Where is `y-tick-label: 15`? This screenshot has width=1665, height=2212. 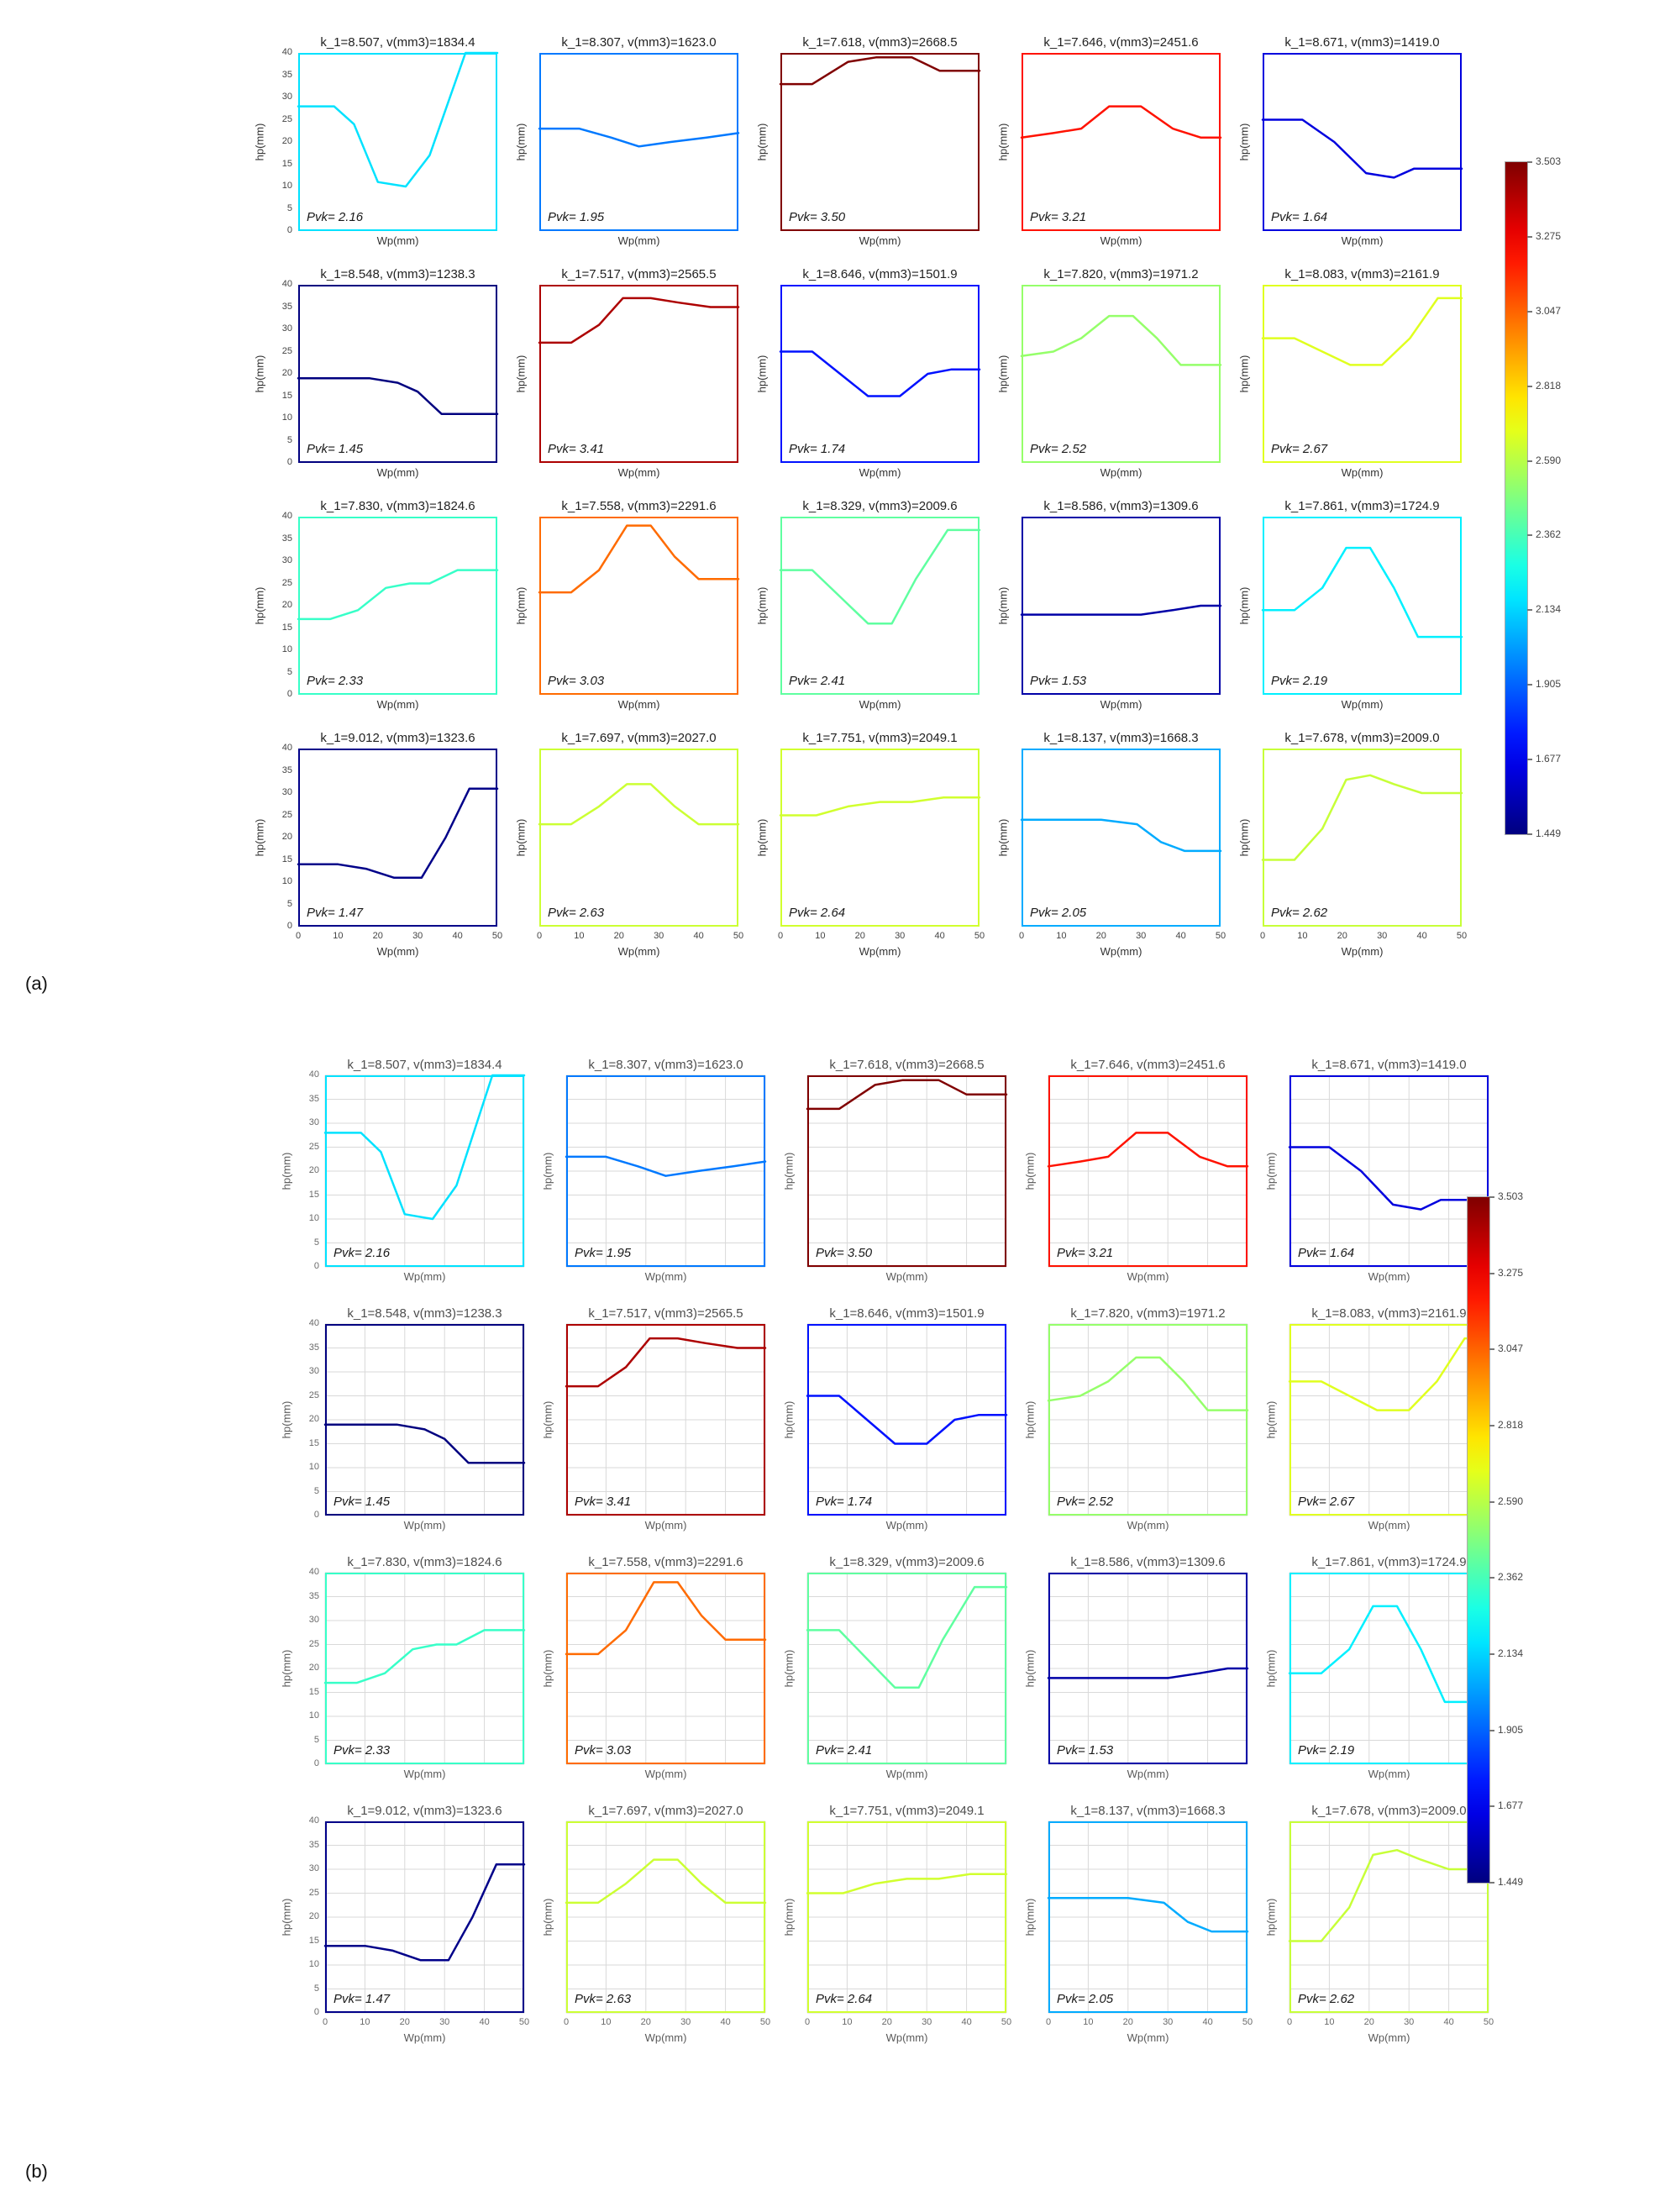
y-tick-label: 15 is located at coordinates (286, 395).